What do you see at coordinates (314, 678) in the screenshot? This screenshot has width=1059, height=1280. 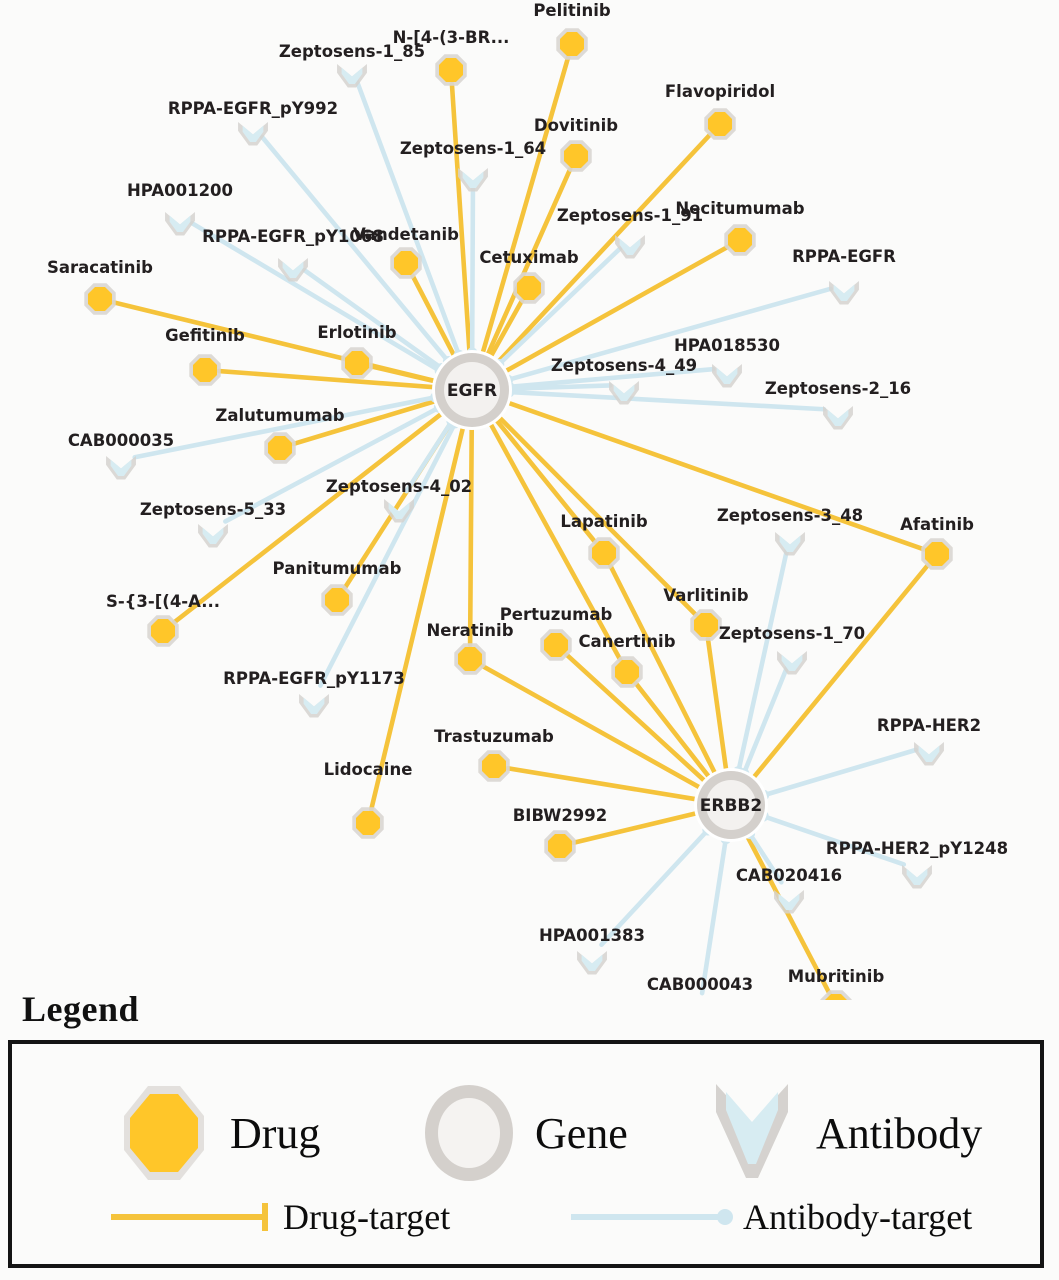 I see `antibody-node-label: RPPA-EGFR_pY1173` at bounding box center [314, 678].